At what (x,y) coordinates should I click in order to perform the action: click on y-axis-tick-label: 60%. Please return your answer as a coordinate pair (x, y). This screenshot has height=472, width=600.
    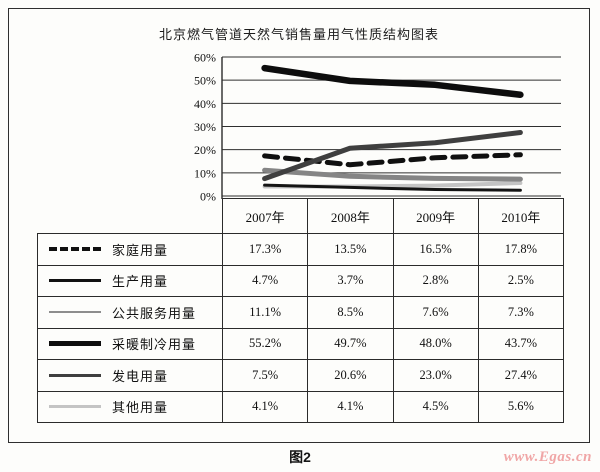
    Looking at the image, I should click on (205, 58).